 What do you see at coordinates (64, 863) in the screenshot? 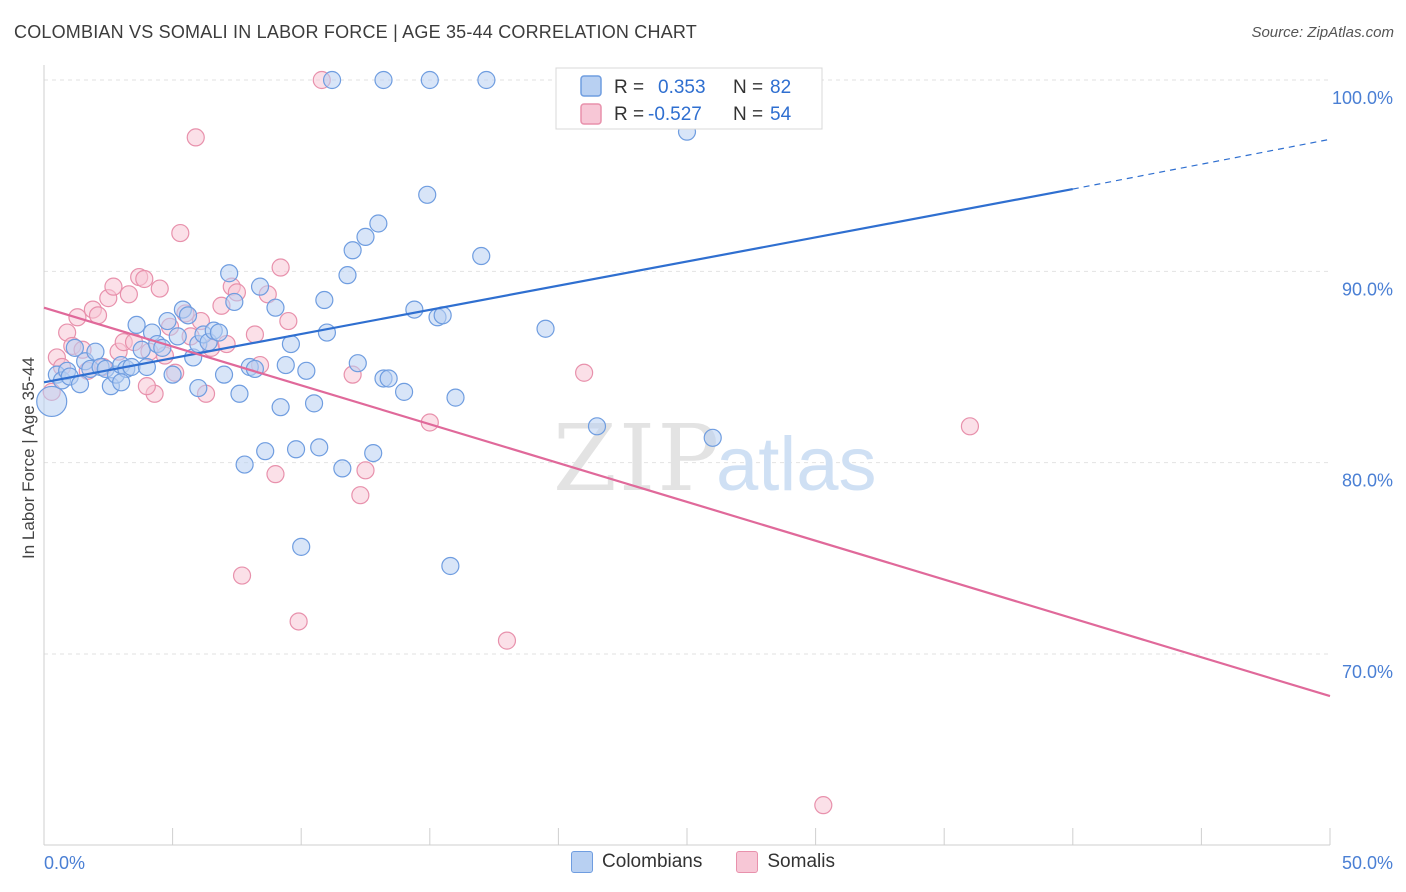
I see `x-tick-label: 0.0%` at bounding box center [64, 863].